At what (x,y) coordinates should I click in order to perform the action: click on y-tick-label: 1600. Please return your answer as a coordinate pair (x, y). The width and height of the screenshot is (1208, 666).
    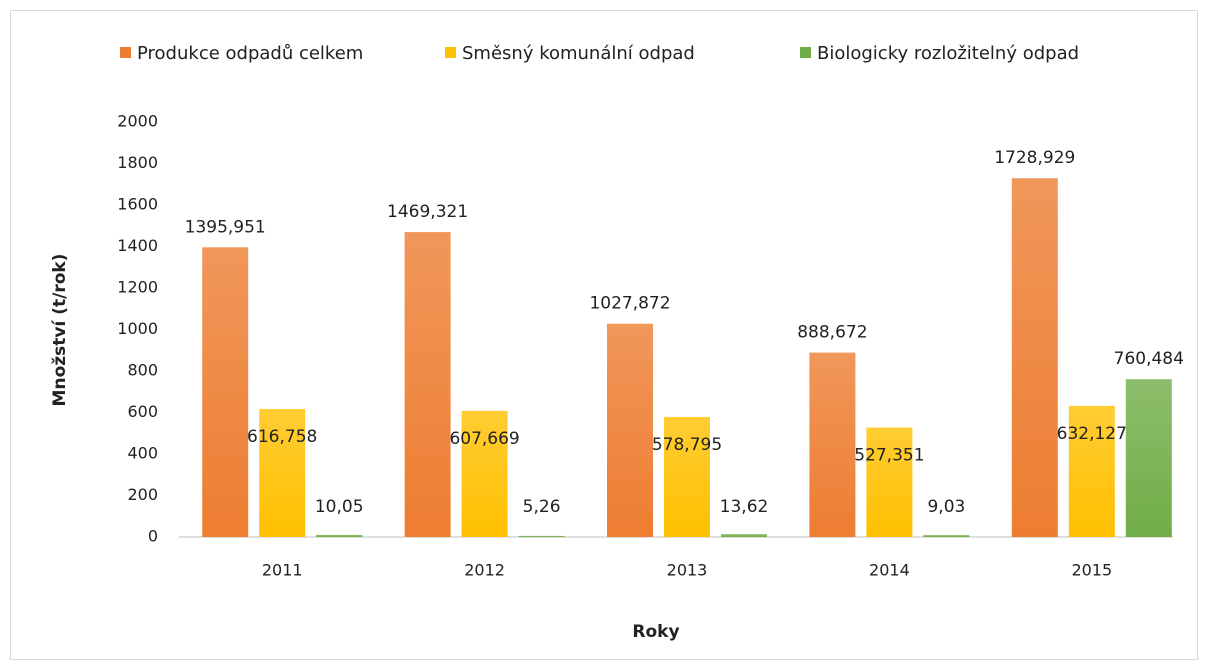
    Looking at the image, I should click on (137, 204).